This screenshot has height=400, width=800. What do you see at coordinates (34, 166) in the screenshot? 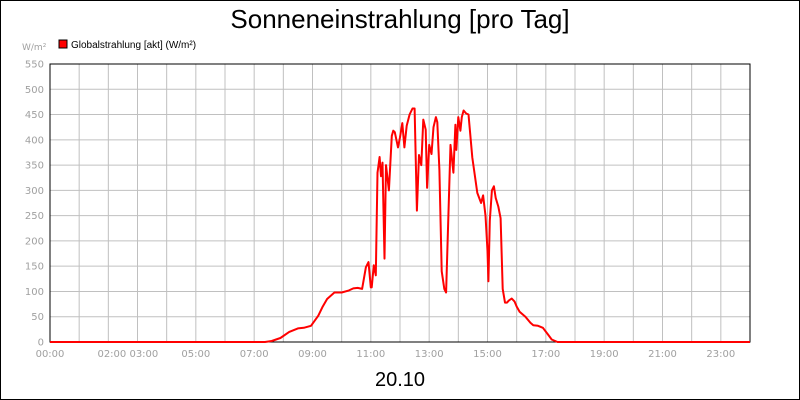
I see `y-tick-label: 350` at bounding box center [34, 166].